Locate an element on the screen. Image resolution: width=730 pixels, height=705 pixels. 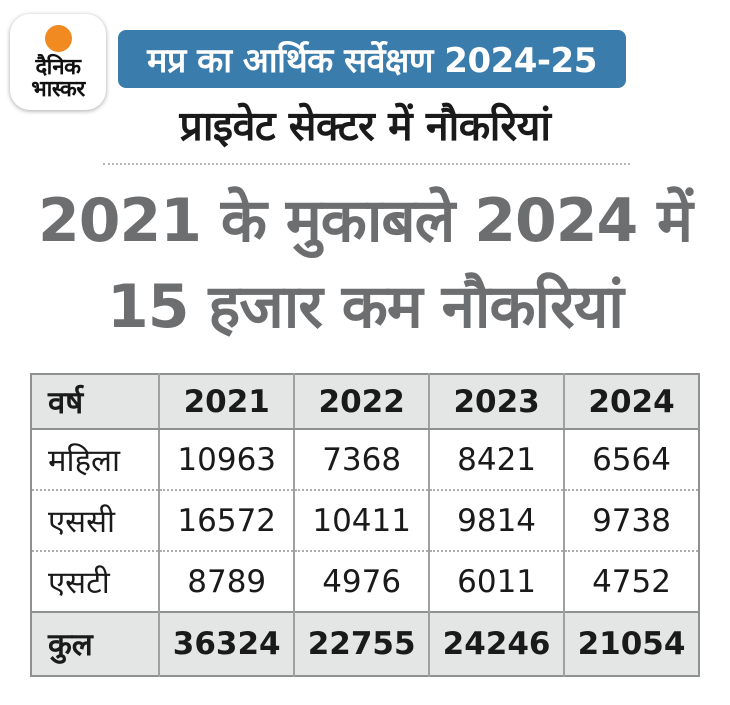
sun-icon is located at coordinates (58, 38).